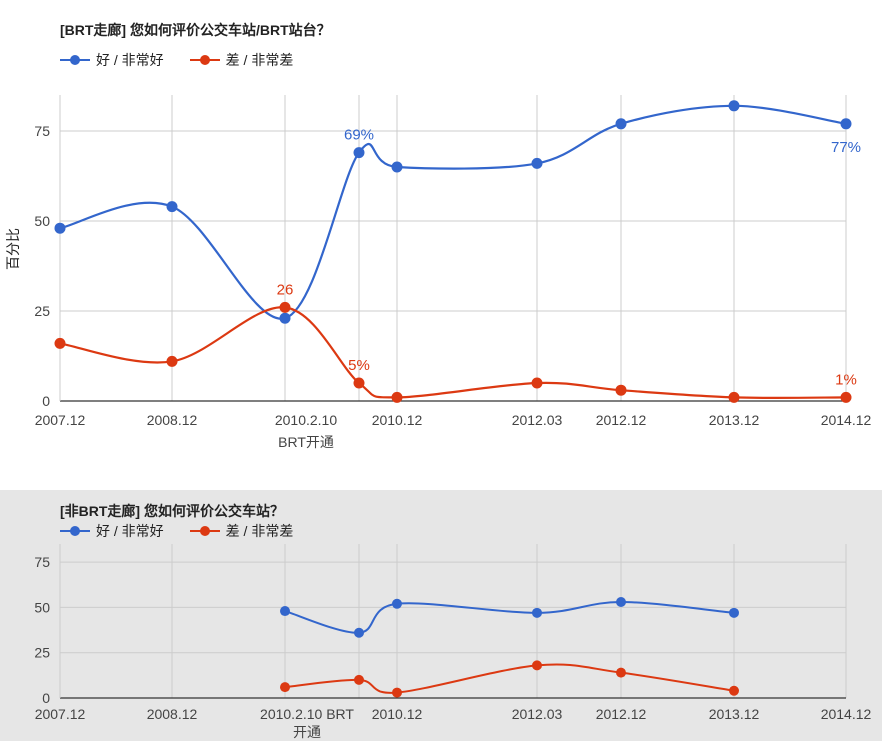  What do you see at coordinates (846, 147) in the screenshot?
I see `data-label: 77%` at bounding box center [846, 147].